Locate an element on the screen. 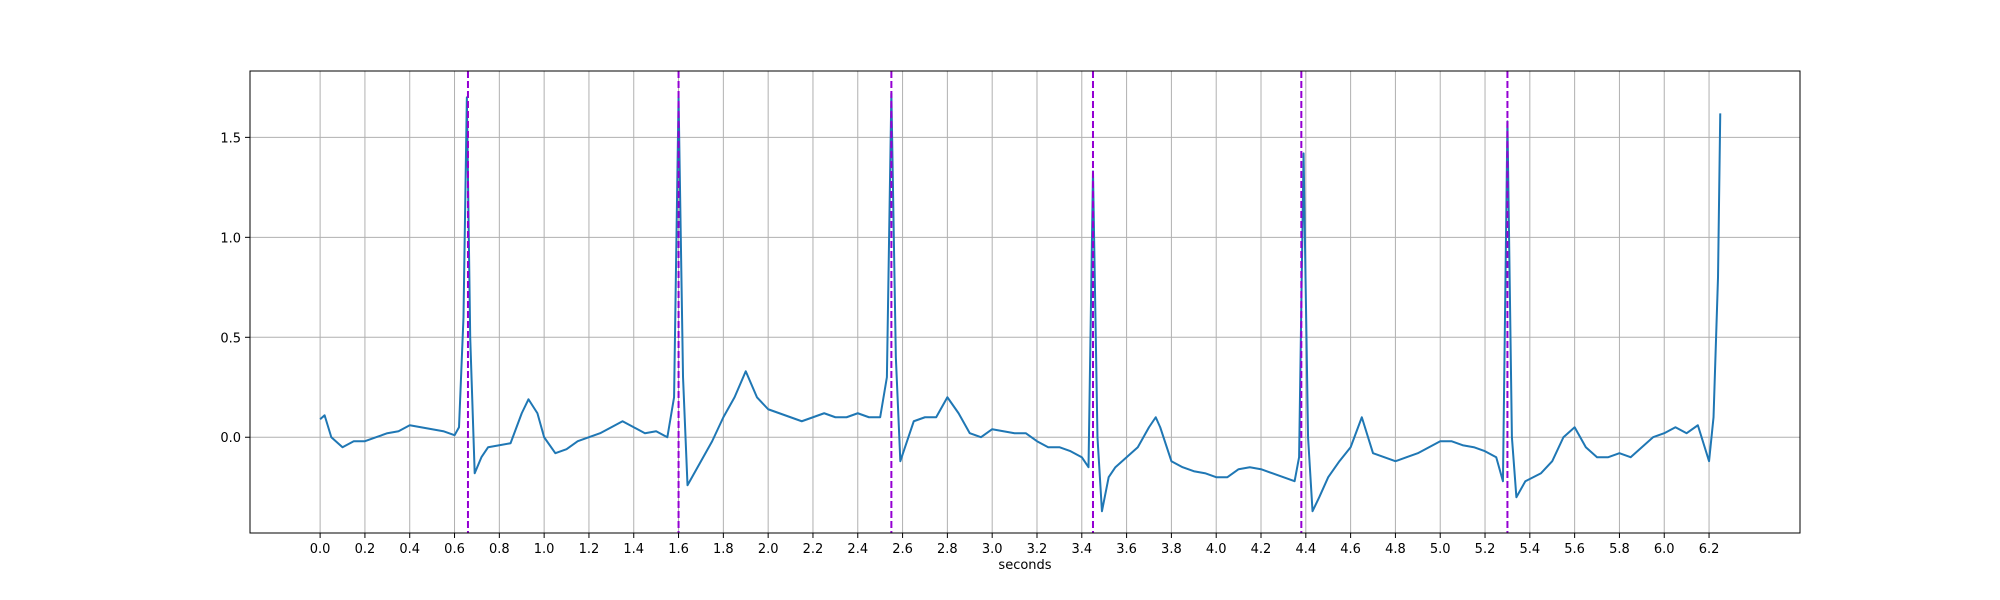 The width and height of the screenshot is (2000, 600). x-tick-label: 0.4 is located at coordinates (409, 549).